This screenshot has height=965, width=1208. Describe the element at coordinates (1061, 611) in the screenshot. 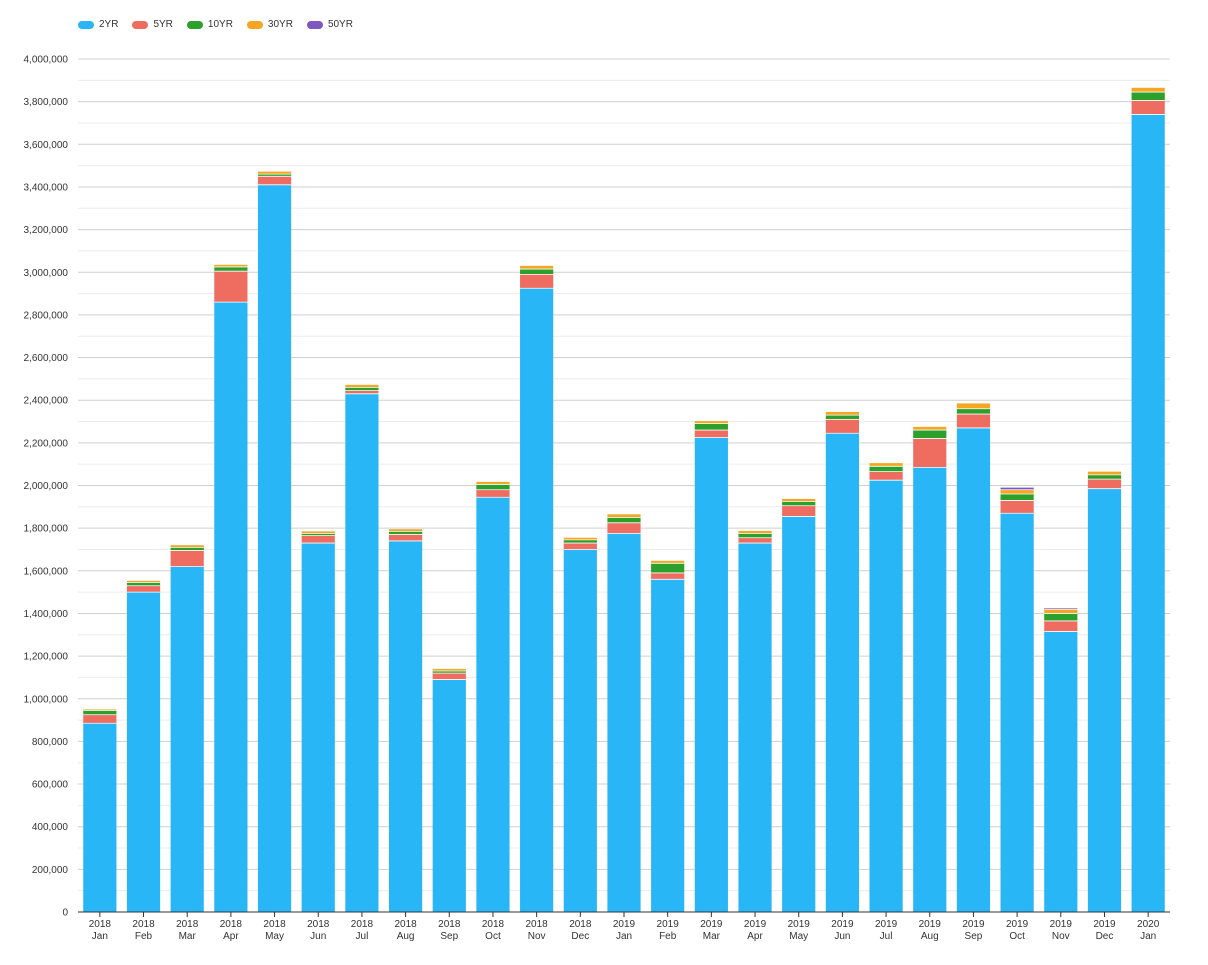

I see `bar-30yr-2019-nov` at that location.